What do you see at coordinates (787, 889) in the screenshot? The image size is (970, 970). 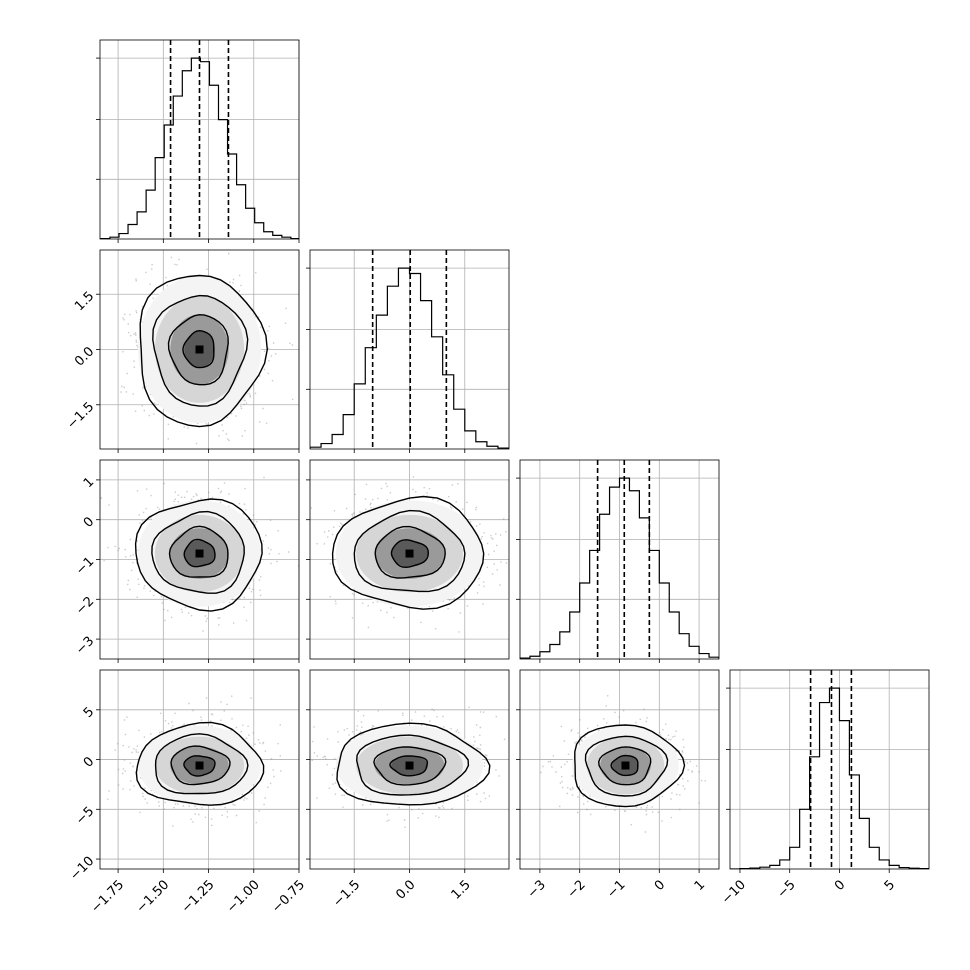 I see `x-tick-label: −5` at bounding box center [787, 889].